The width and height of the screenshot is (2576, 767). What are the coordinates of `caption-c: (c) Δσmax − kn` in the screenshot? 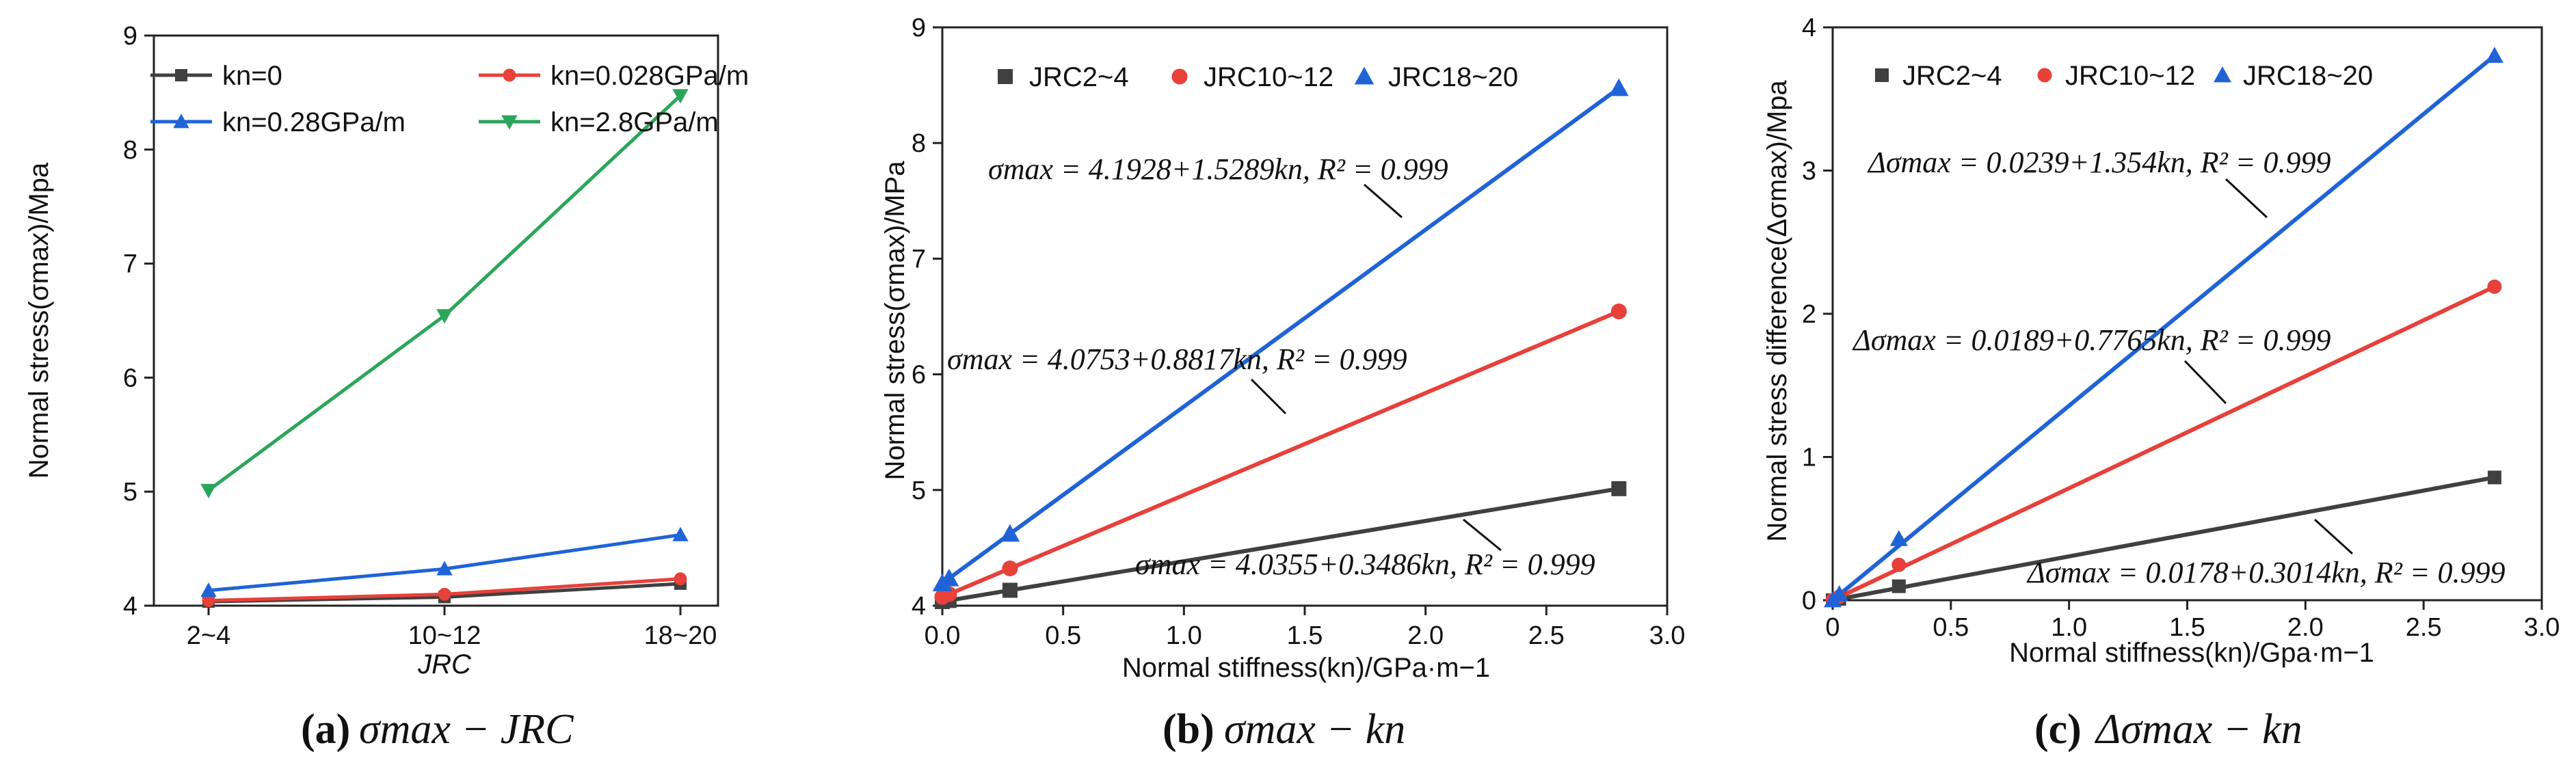 It's located at (2168, 729).